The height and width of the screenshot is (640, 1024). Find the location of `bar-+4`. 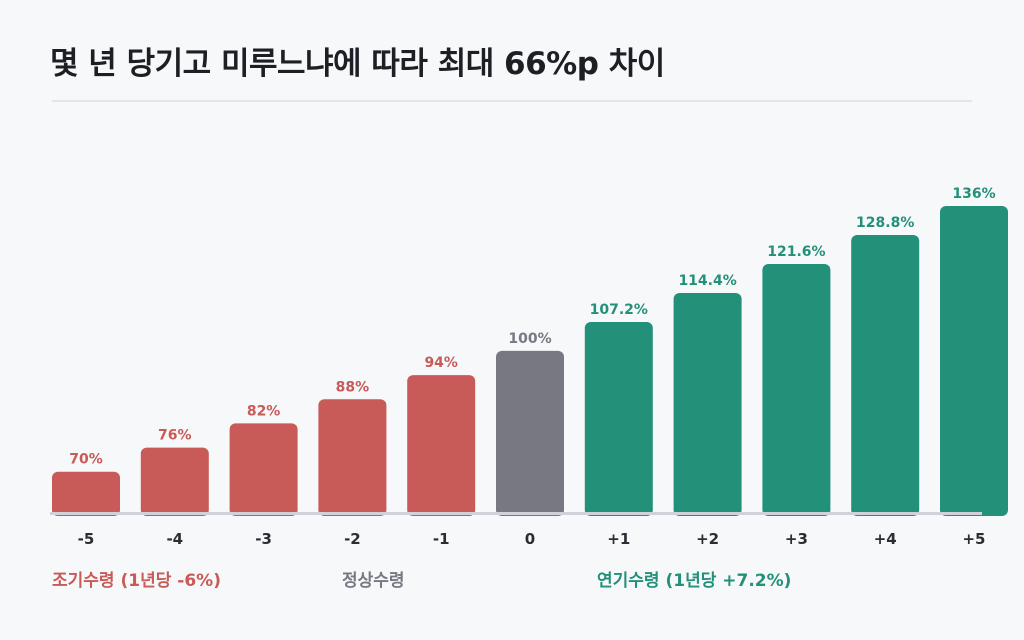

bar-+4 is located at coordinates (885, 375).